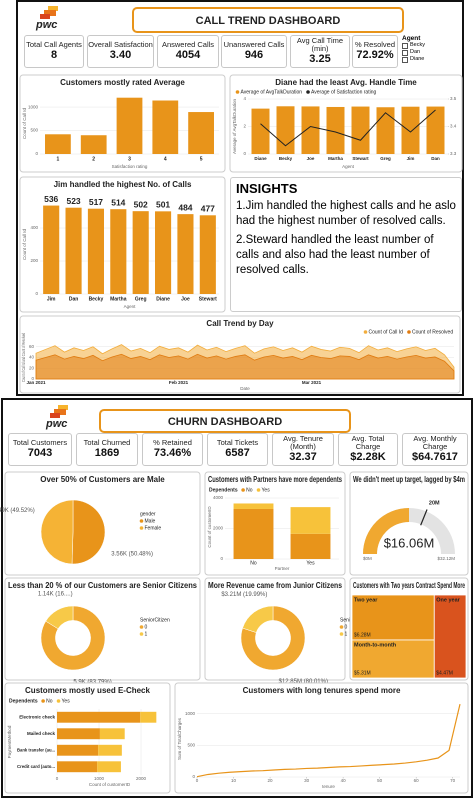 The image size is (474, 799). I want to click on y-tick-label: 40, so click(32, 357).